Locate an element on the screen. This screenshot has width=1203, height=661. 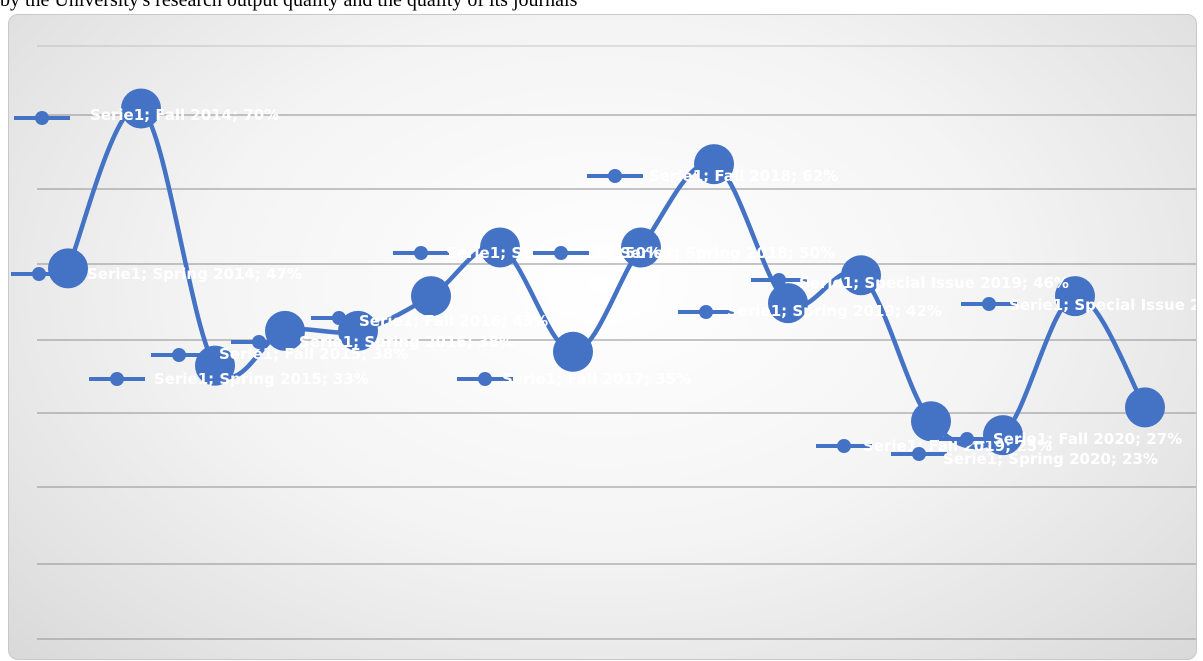
data-label: Serie1; Spring 2018; 50% is located at coordinates (727, 253).